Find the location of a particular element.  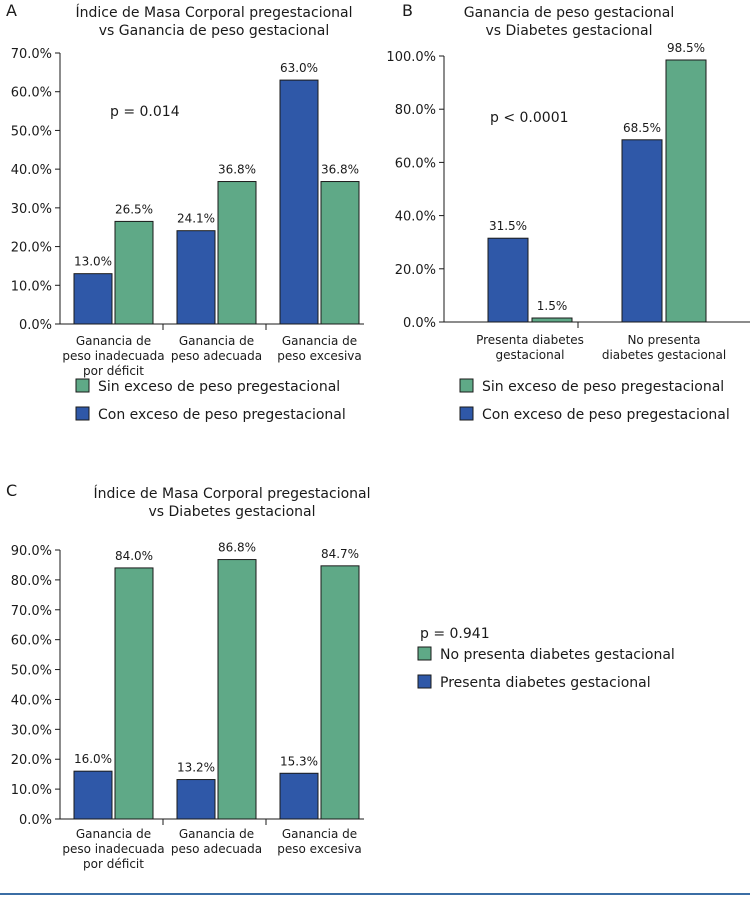

data-label: 84.0% is located at coordinates (134, 556).